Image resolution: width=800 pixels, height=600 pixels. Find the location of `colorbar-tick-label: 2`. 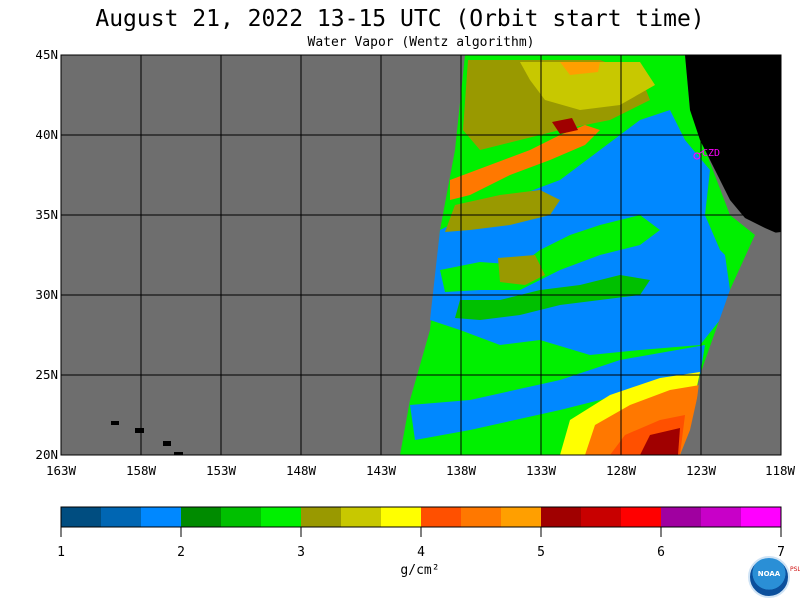

colorbar-tick-label: 2 is located at coordinates (181, 552).